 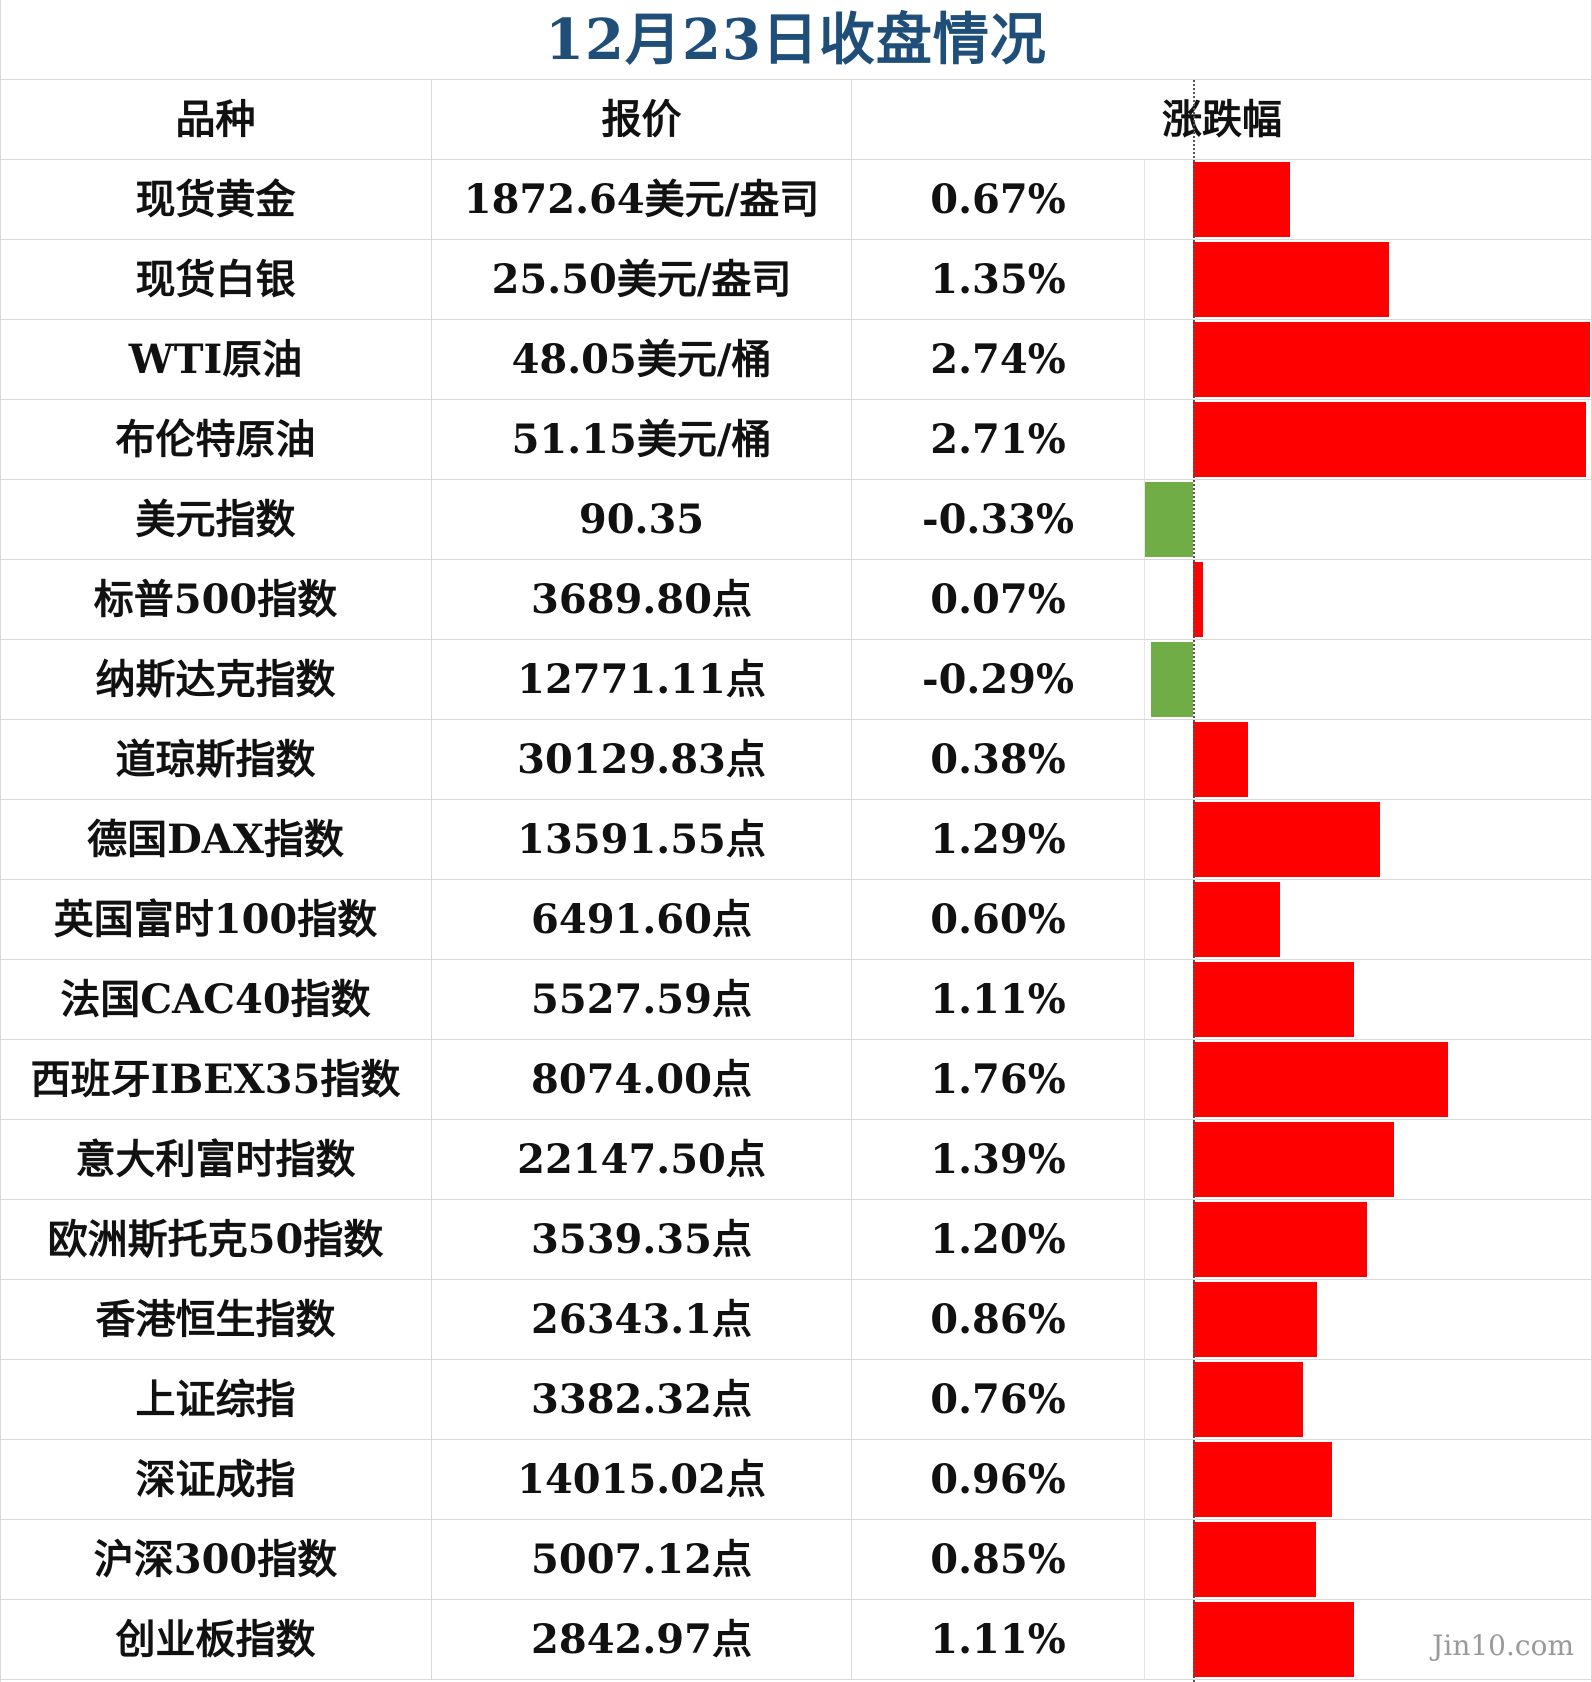 What do you see at coordinates (642, 279) in the screenshot?
I see `instrument-price: 25.50美元/盎司` at bounding box center [642, 279].